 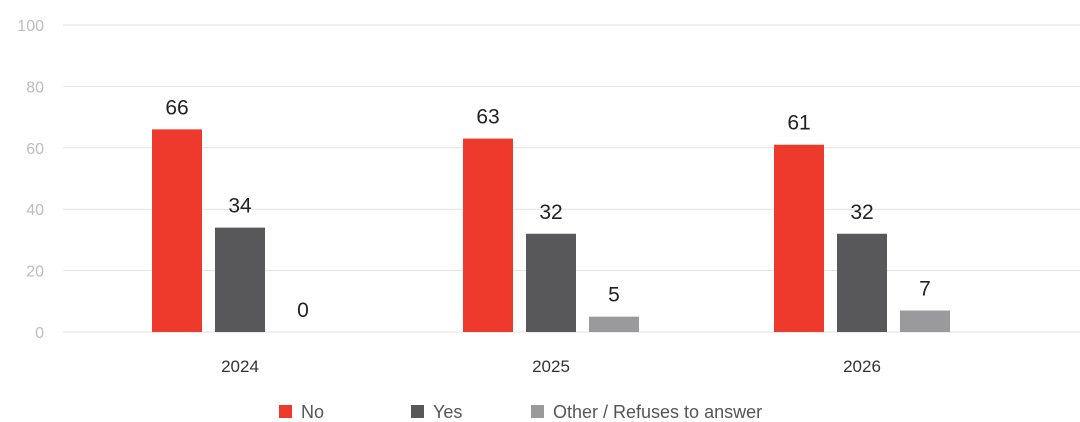 What do you see at coordinates (177, 230) in the screenshot?
I see `bar-no-2024` at bounding box center [177, 230].